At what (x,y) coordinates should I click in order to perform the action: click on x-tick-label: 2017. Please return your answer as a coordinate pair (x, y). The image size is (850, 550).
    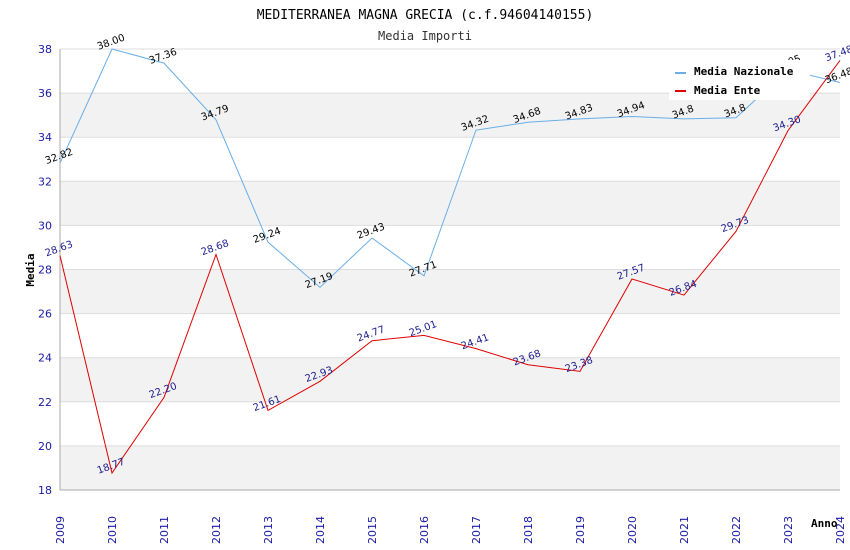
    Looking at the image, I should click on (476, 530).